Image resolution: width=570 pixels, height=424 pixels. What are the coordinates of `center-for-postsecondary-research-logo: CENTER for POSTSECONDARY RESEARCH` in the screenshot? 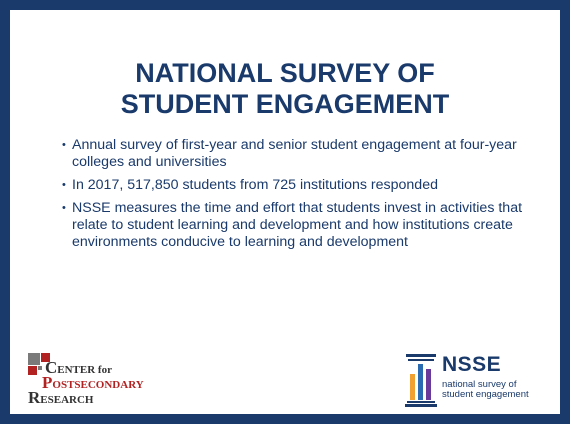 It's located at (133, 383).